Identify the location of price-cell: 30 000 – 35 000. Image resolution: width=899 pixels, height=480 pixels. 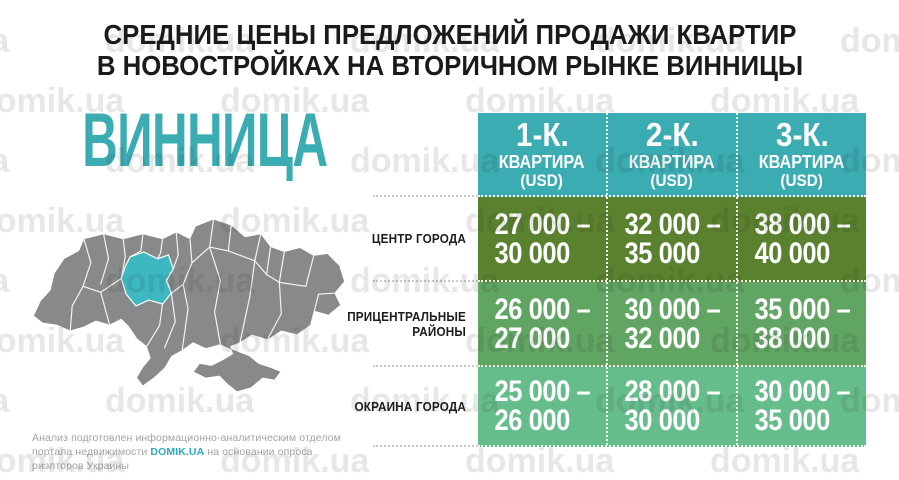
(801, 406).